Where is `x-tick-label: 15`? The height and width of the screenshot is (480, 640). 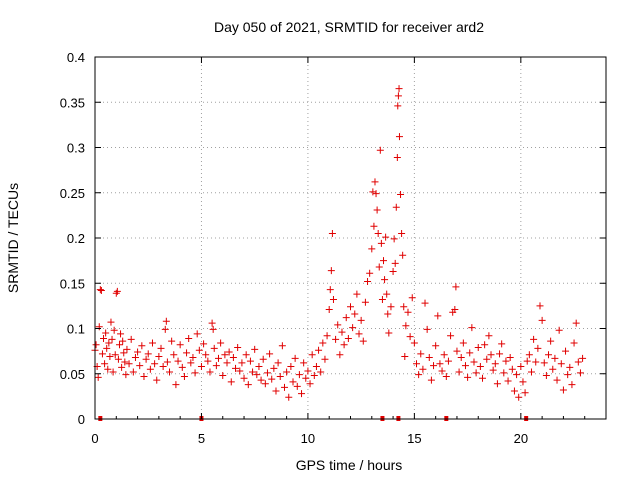
x-tick-label: 15 is located at coordinates (414, 438).